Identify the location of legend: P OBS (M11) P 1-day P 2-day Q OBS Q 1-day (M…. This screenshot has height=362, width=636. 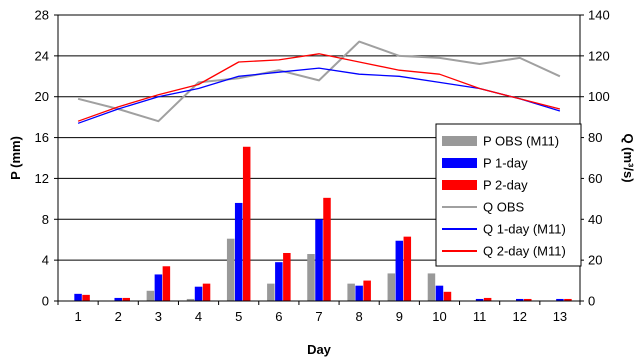
(508, 195).